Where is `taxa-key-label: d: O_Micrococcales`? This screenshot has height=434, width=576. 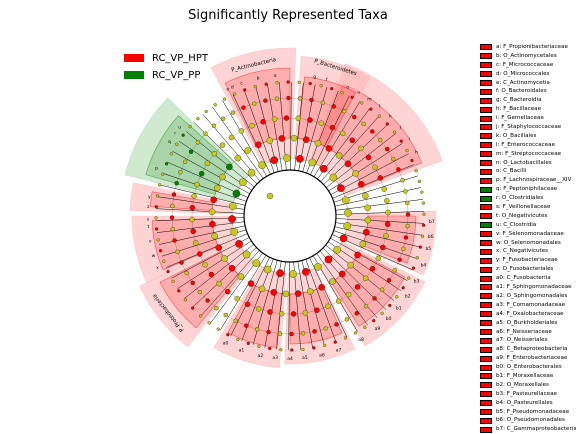 taxa-key-label: d: O_Micrococcales is located at coordinates (523, 73).